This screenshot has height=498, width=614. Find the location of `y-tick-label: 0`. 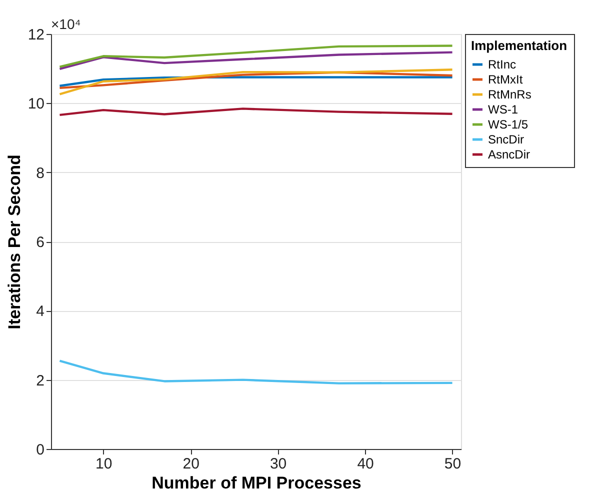

y-tick-label: 0 is located at coordinates (40, 450).